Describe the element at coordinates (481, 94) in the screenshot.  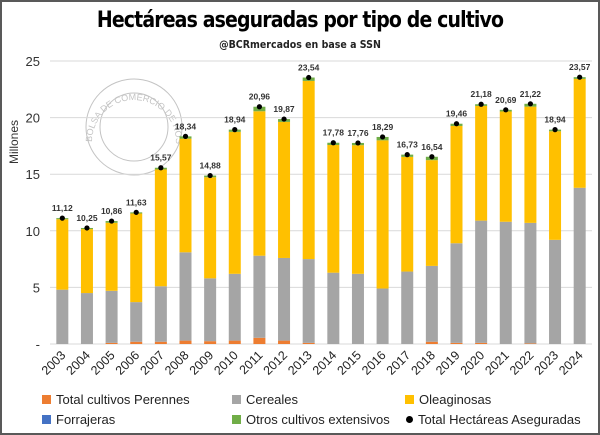
I see `data-label: 21,18` at that location.